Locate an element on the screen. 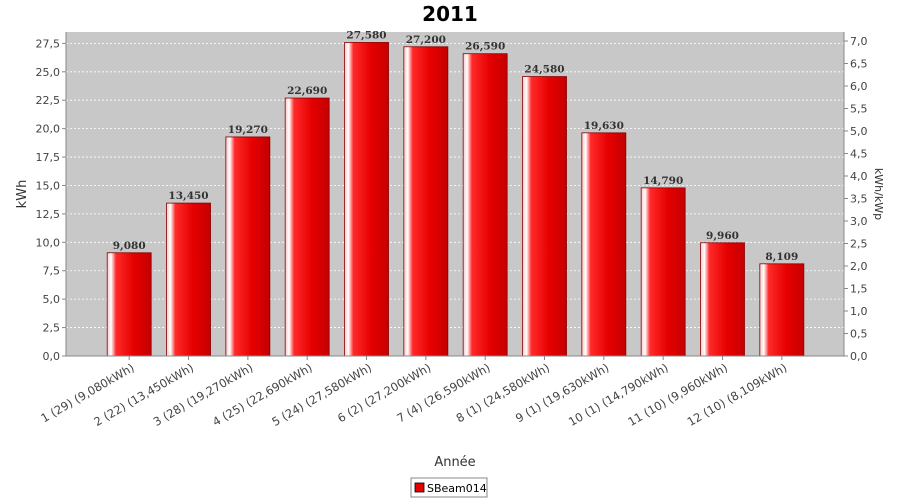  data-label: 27,200 is located at coordinates (426, 40).